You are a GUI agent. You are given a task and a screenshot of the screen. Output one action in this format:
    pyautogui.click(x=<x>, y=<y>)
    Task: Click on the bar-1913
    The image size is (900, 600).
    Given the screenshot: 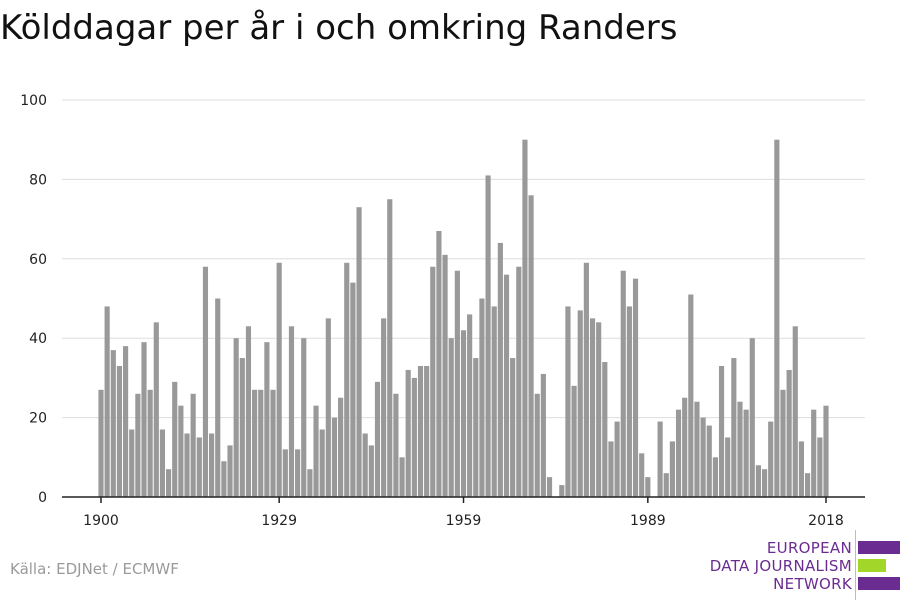 What is the action you would take?
    pyautogui.click(x=181, y=451)
    